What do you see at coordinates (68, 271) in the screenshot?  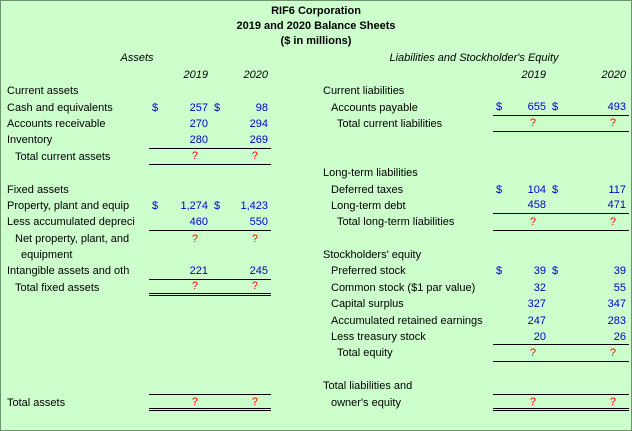 I see `row-label: Intangible assets and oth` at bounding box center [68, 271].